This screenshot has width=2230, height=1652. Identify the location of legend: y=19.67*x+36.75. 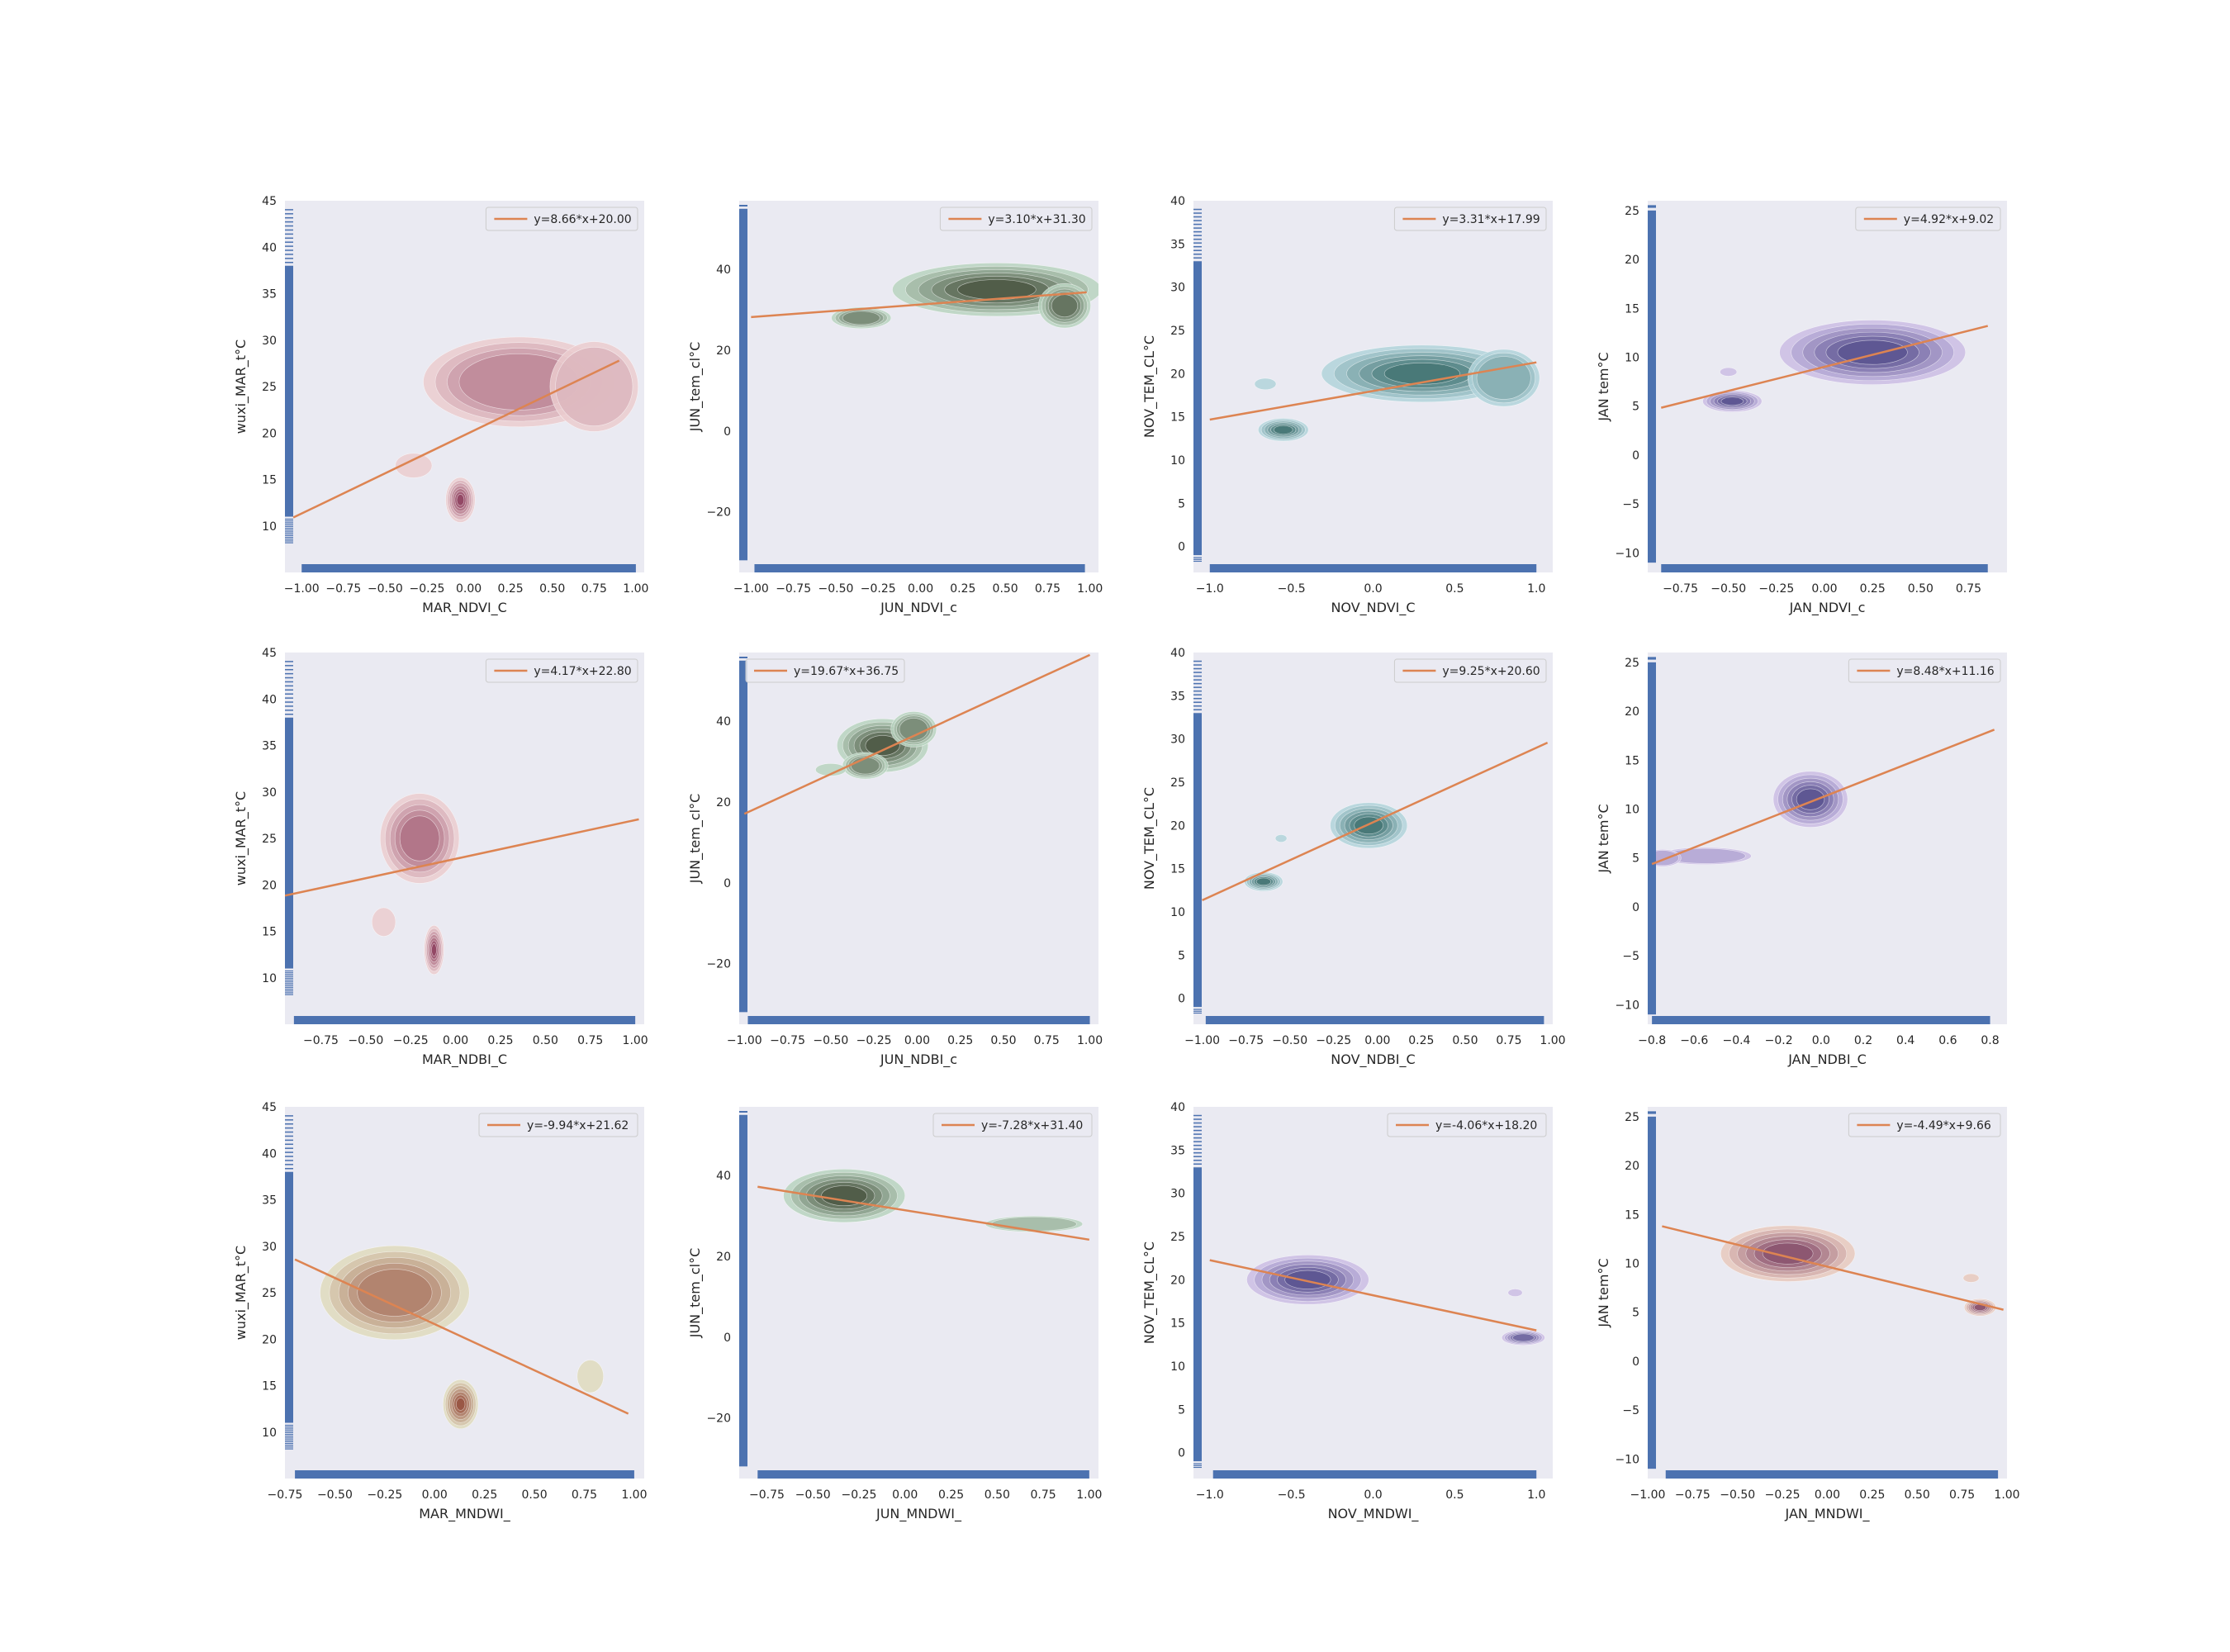
(825, 670).